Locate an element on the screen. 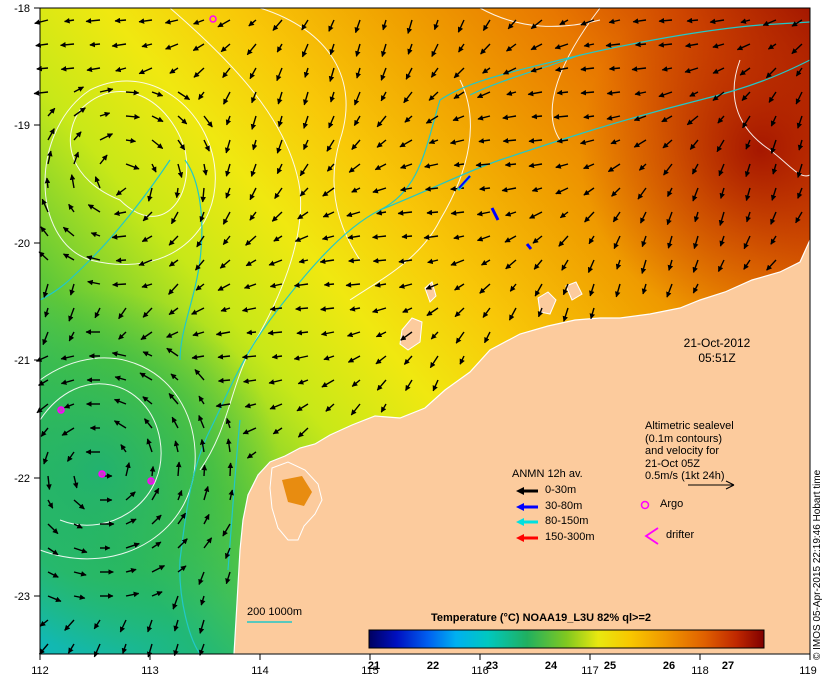  altimetric-line: 0.5m/s (1kt 24h) is located at coordinates (685, 476).